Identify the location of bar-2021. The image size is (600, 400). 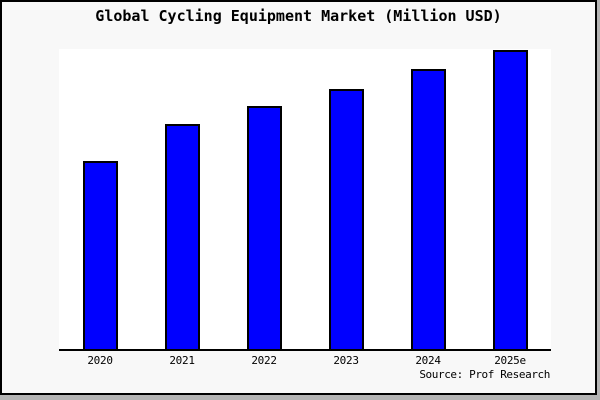
(182, 236).